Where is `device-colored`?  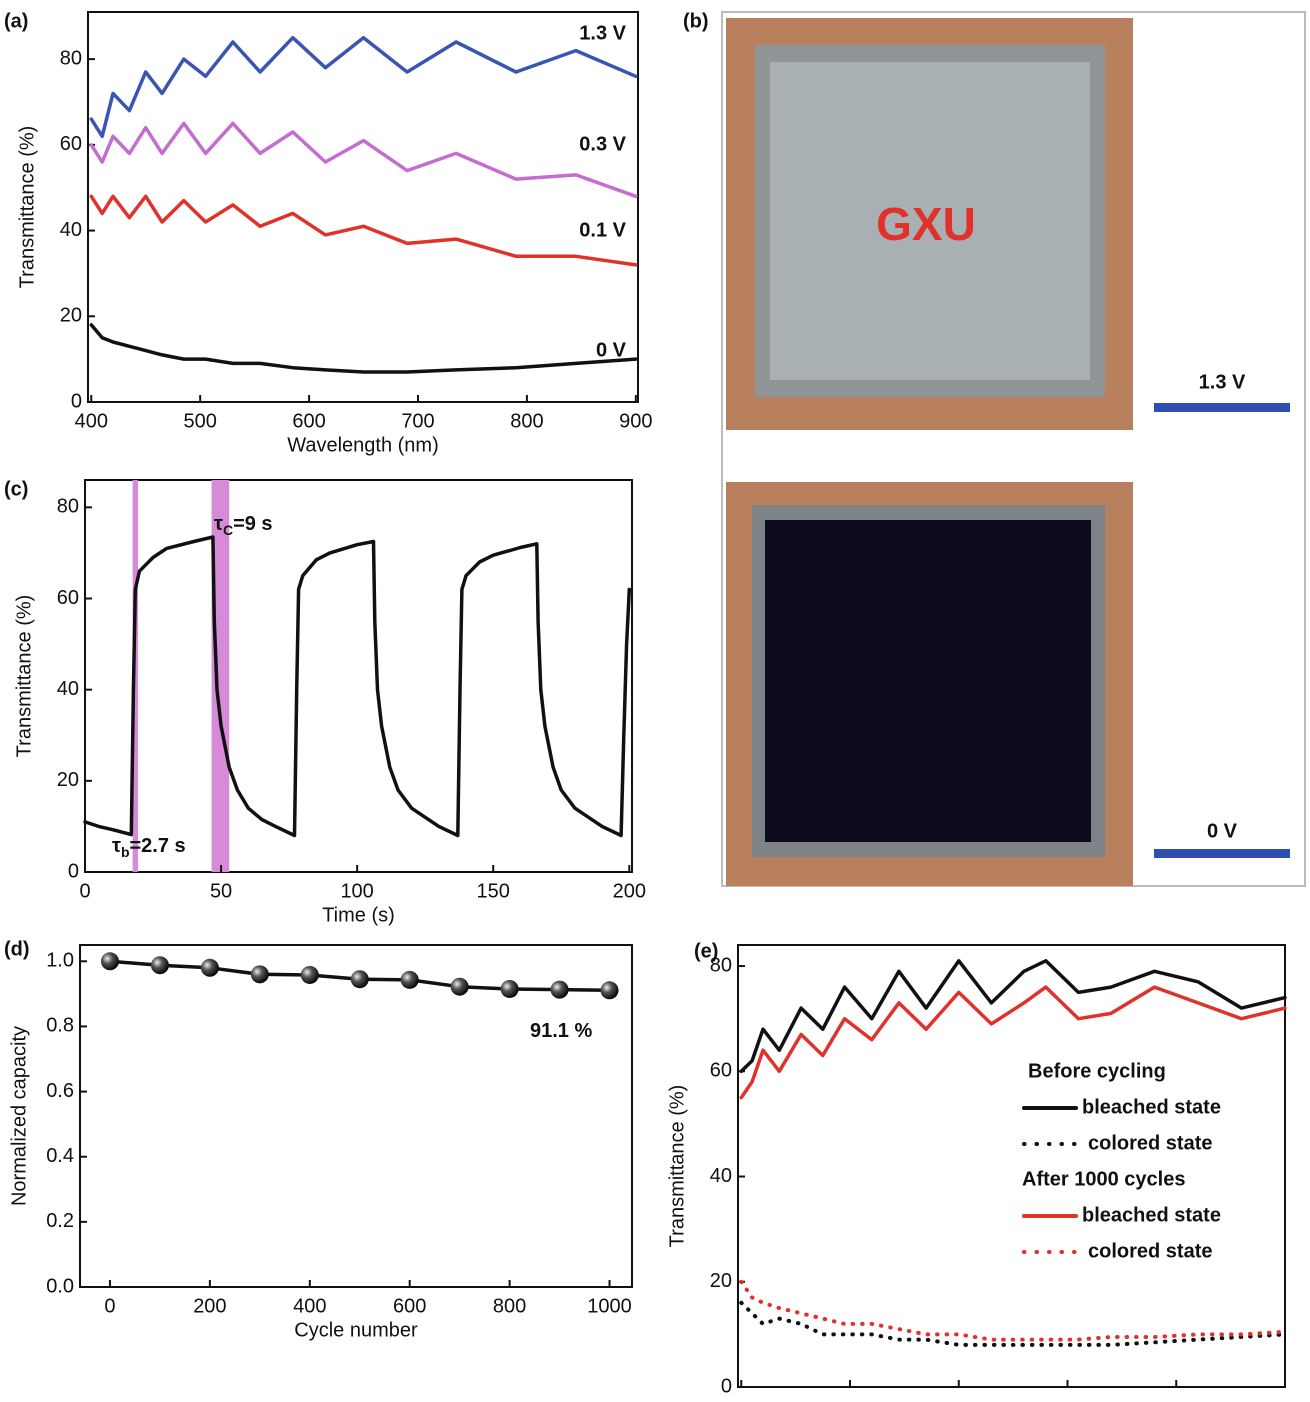
device-colored is located at coordinates (928, 681).